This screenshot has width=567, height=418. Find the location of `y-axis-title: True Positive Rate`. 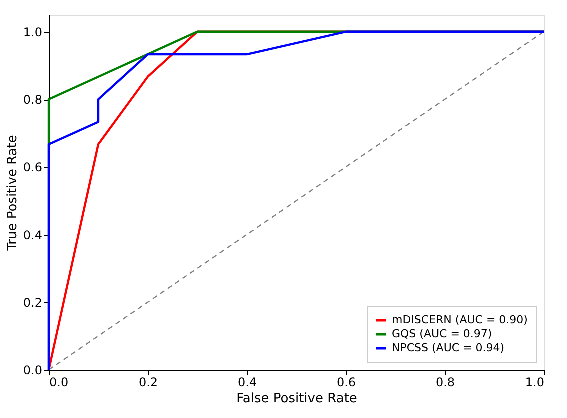

y-axis-title: True Positive Rate is located at coordinates (12, 193).